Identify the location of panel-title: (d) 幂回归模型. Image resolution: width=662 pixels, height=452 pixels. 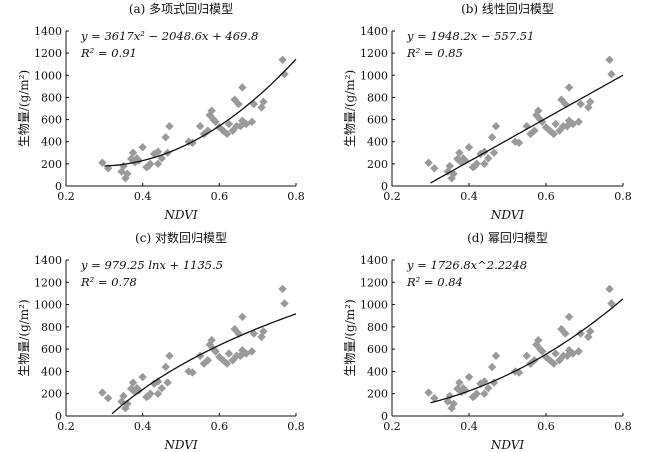
(507, 238).